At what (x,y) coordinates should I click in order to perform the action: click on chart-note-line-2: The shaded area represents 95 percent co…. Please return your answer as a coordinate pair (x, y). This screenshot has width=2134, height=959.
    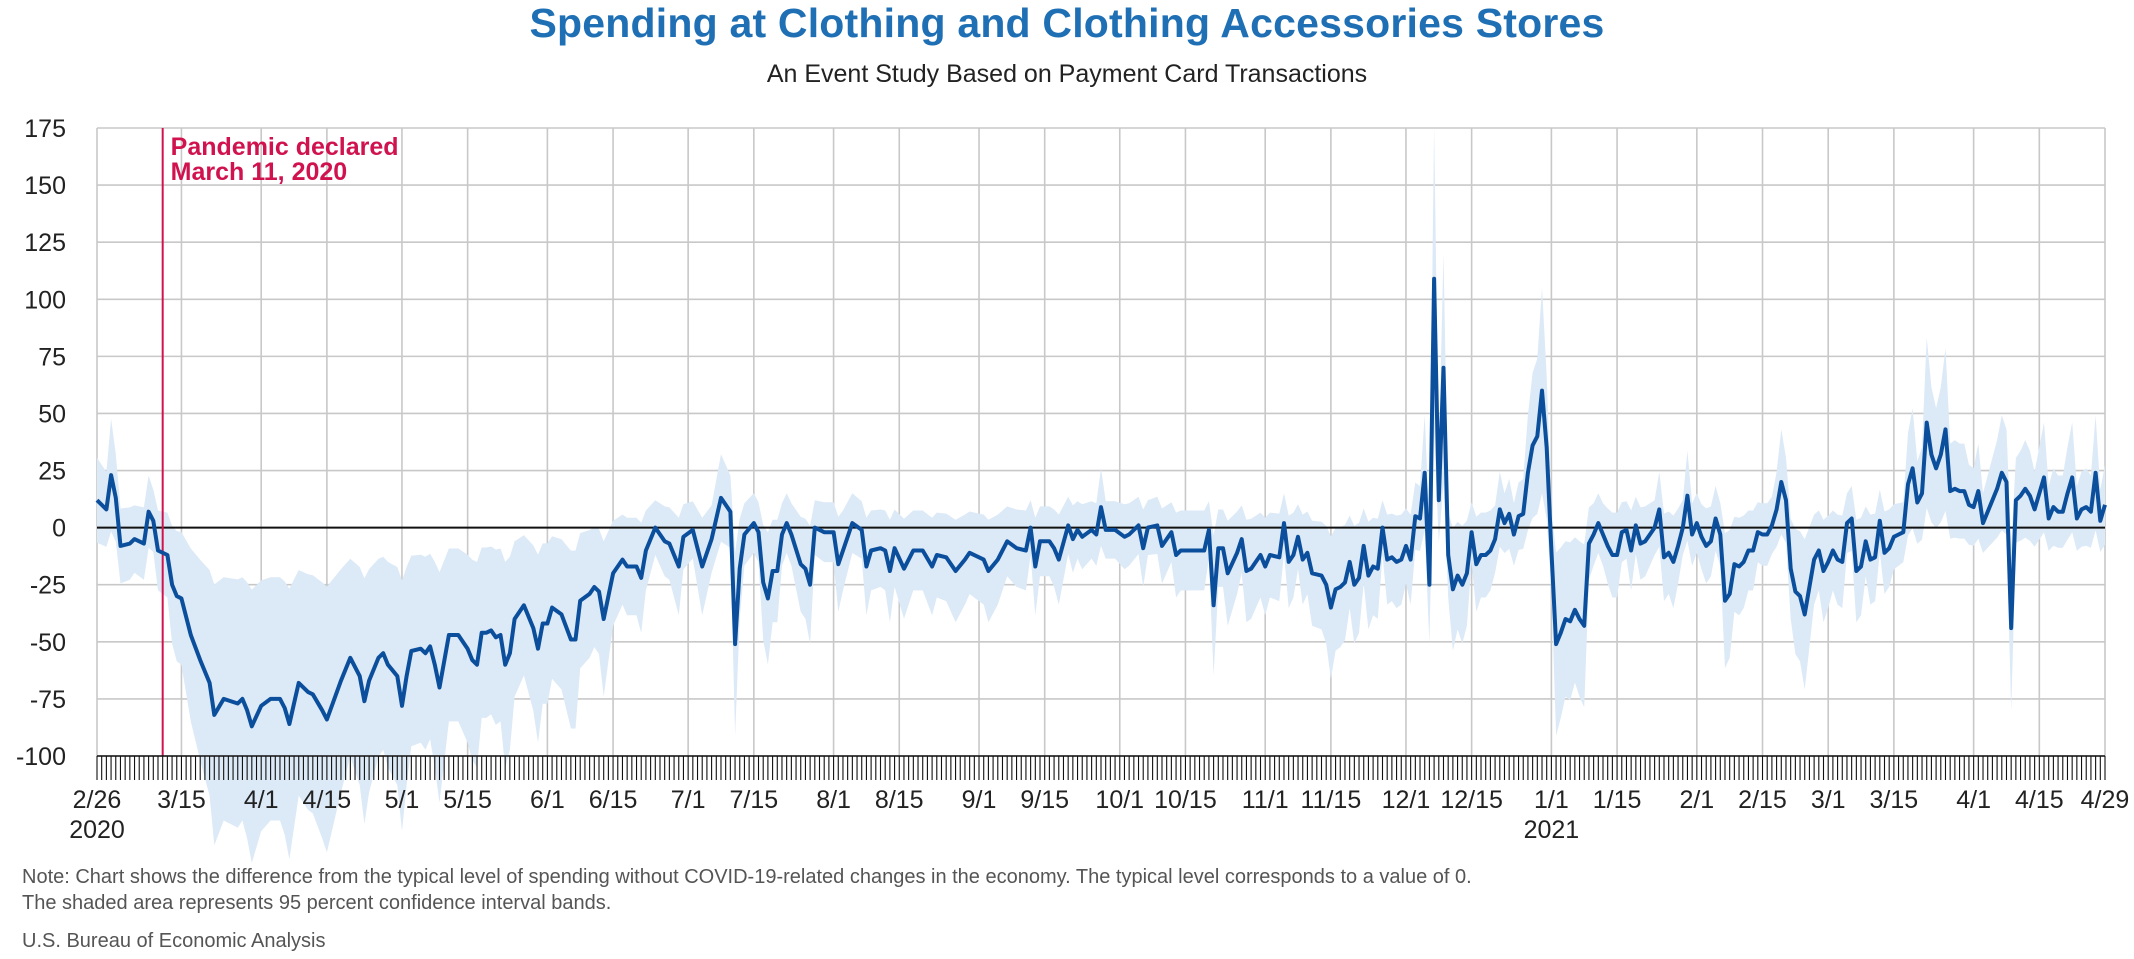
    Looking at the image, I should click on (317, 903).